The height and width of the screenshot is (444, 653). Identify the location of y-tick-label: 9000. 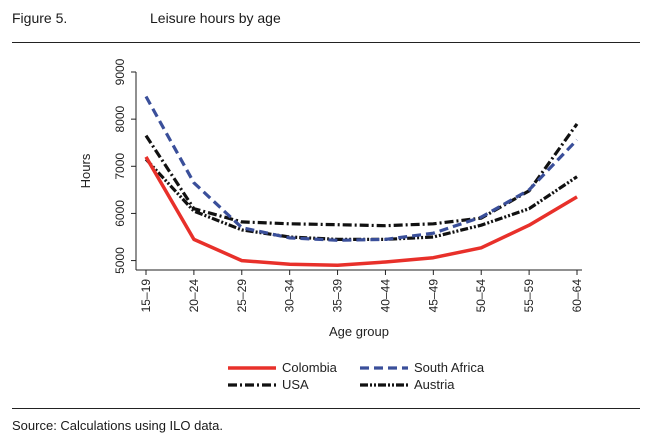
(120, 71).